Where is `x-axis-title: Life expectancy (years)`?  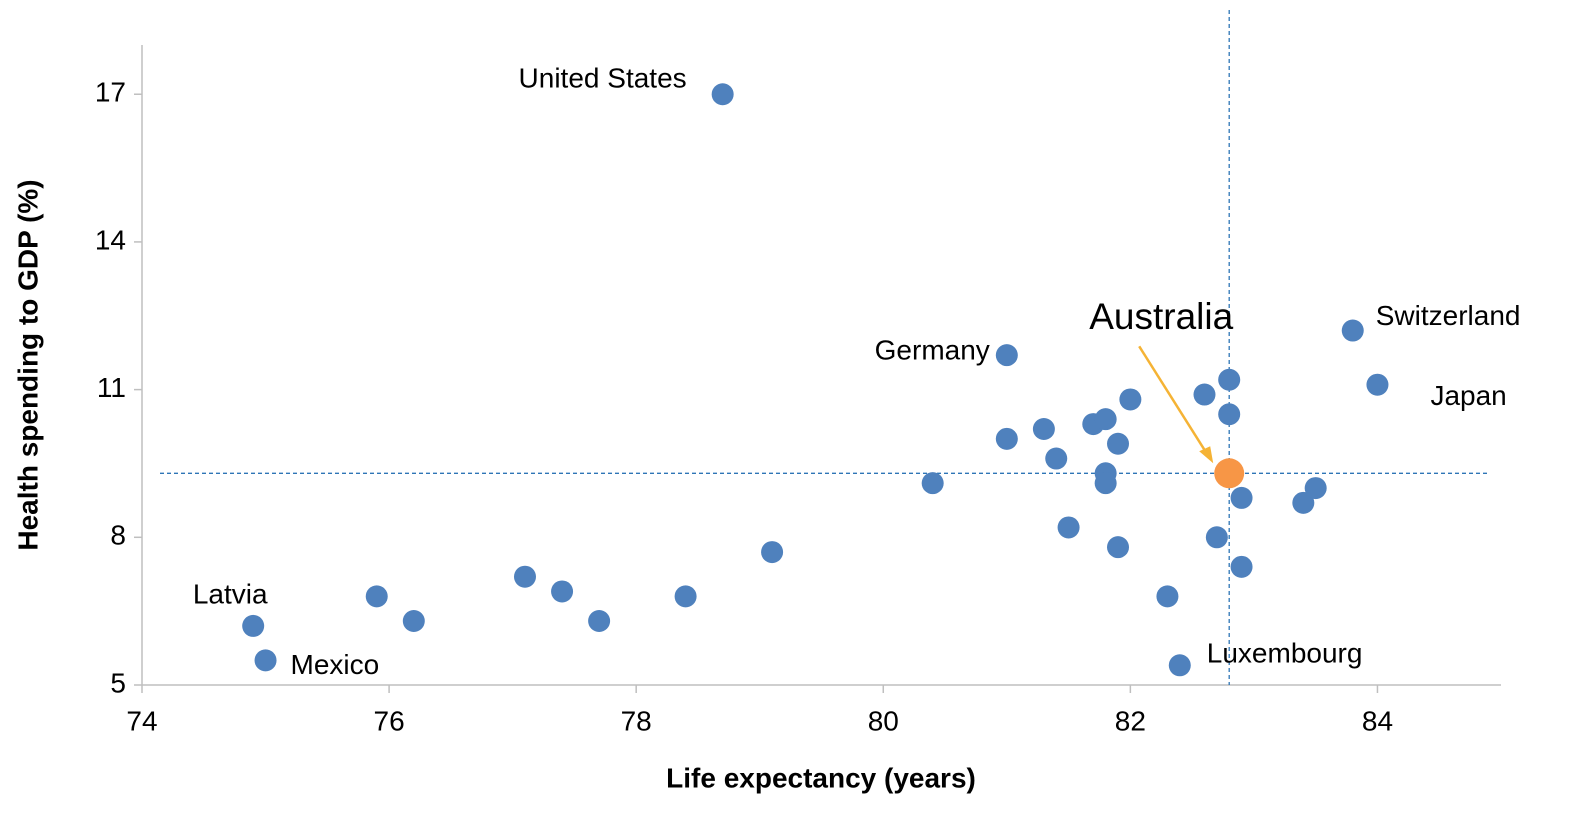 x-axis-title: Life expectancy (years) is located at coordinates (821, 777).